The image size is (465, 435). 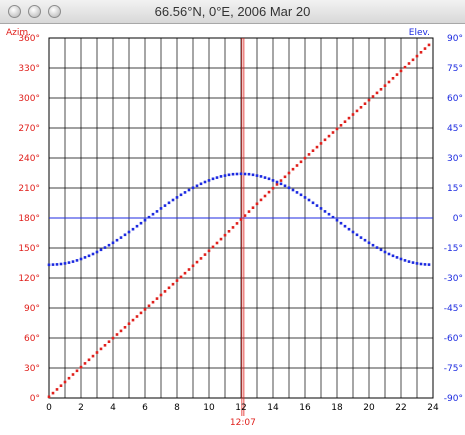 I want to click on zoom-button, so click(x=54, y=11).